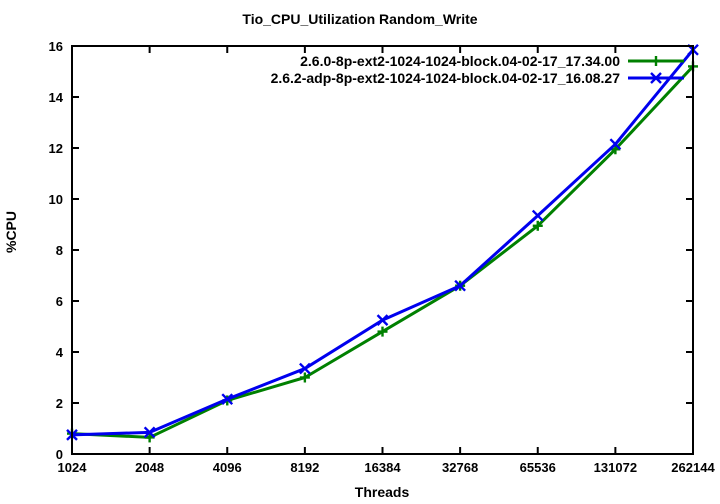 This screenshot has width=720, height=504. What do you see at coordinates (56, 97) in the screenshot?
I see `y-tick-label: 14` at bounding box center [56, 97].